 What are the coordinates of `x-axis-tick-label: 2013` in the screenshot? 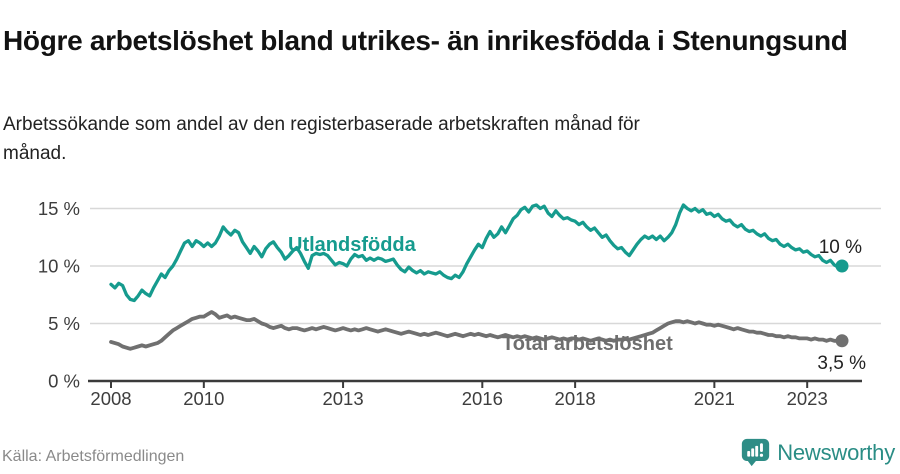 It's located at (342, 398).